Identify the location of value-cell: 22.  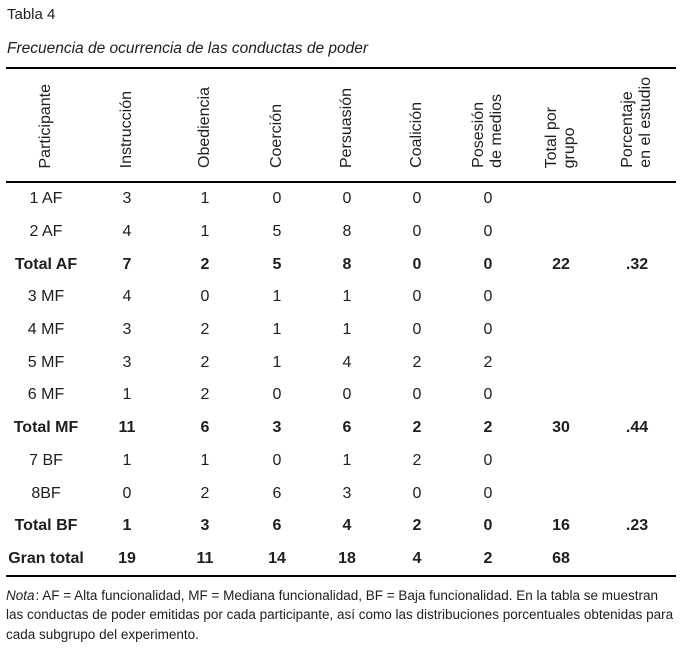
(561, 264).